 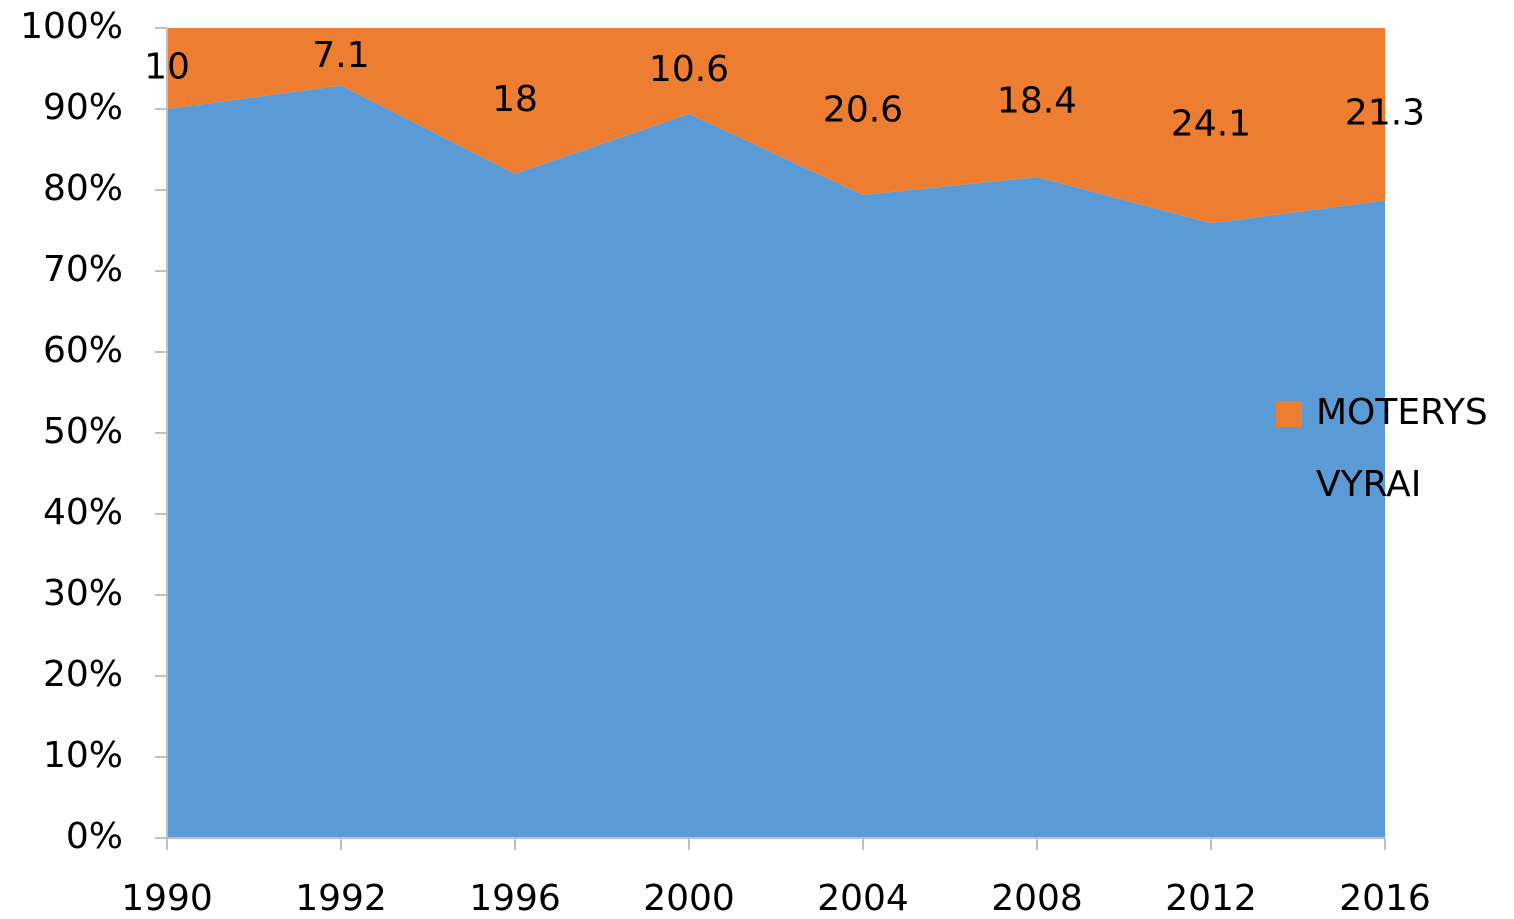 I want to click on legend-label: VYRAI, so click(x=1368, y=484).